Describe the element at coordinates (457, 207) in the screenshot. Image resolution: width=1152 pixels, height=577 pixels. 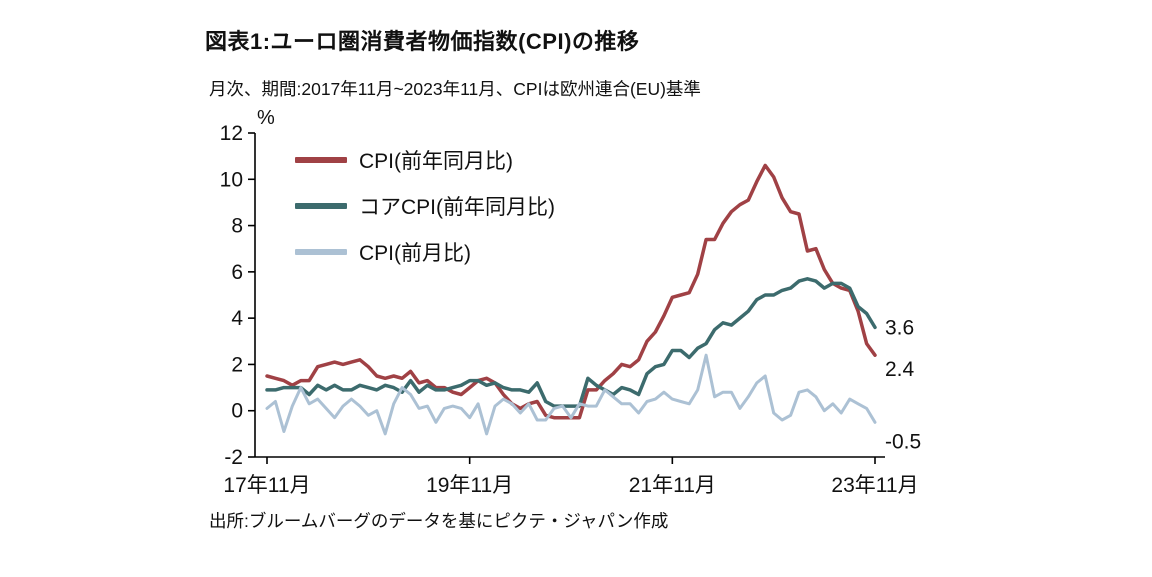
I see `legend-label-core-cpi-yoy: コアCPI(前年同月比)` at that location.